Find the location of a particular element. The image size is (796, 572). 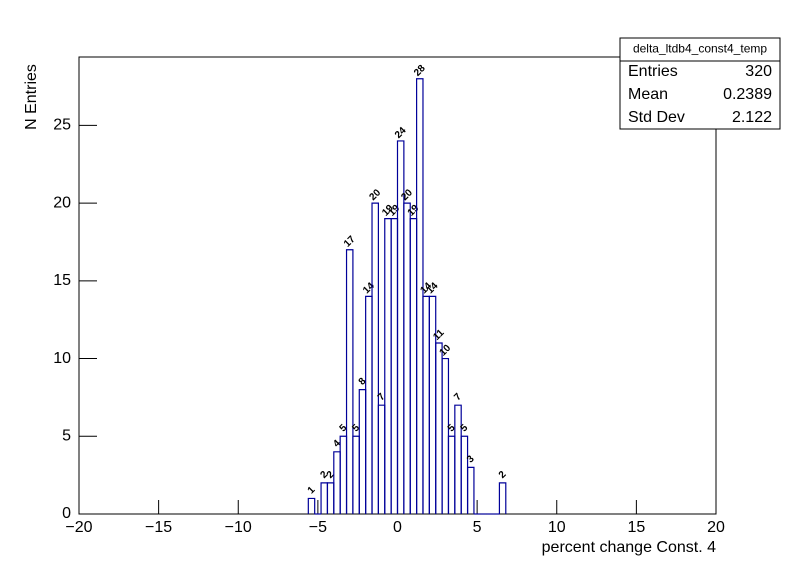

value-label: 28 is located at coordinates (420, 71).